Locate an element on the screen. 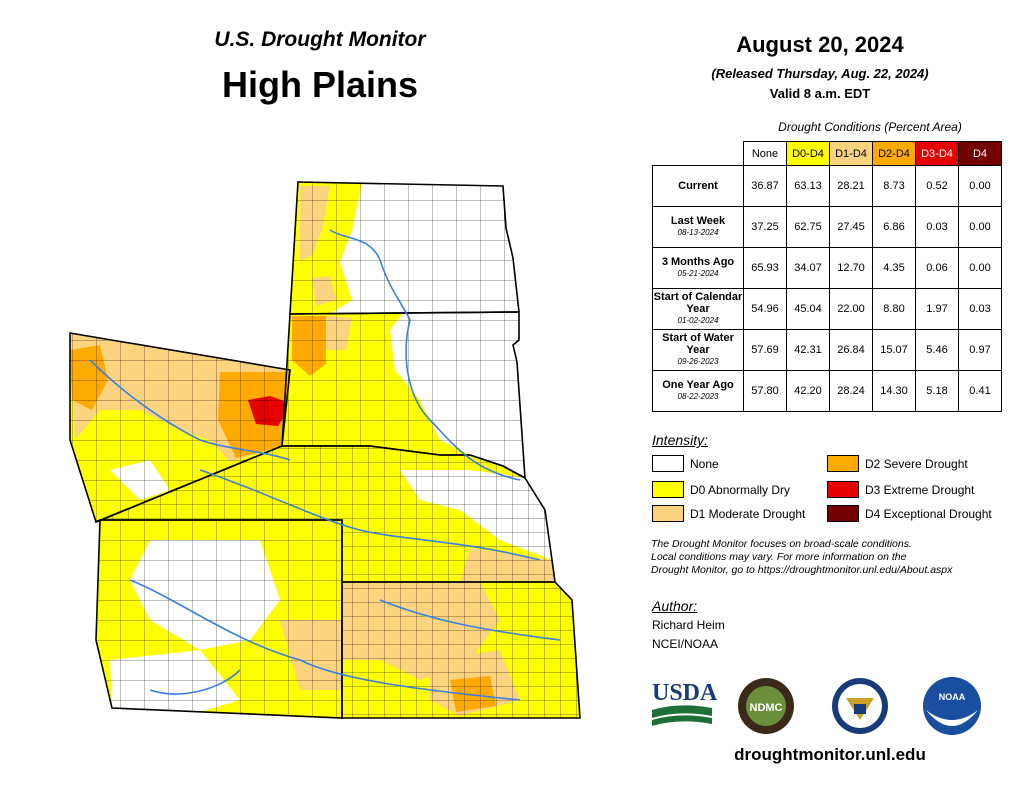  legend-label: D2 Severe Drought is located at coordinates (916, 463).